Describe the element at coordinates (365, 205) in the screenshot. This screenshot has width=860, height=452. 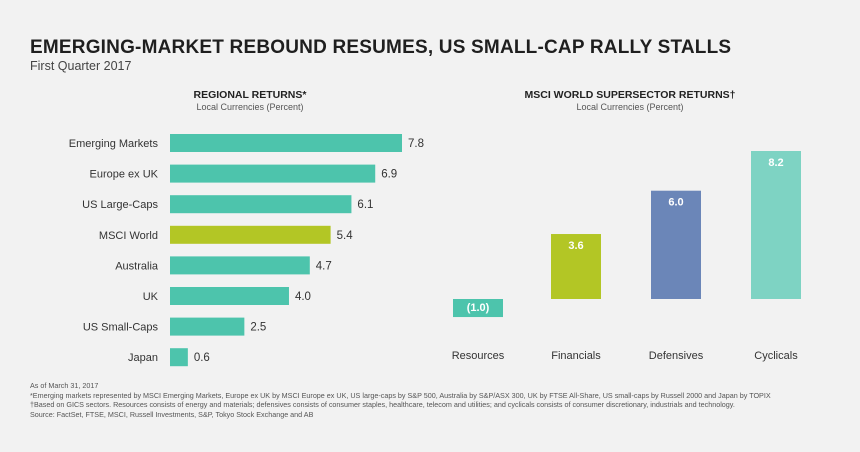
I see `region-value-label: 6.1` at that location.